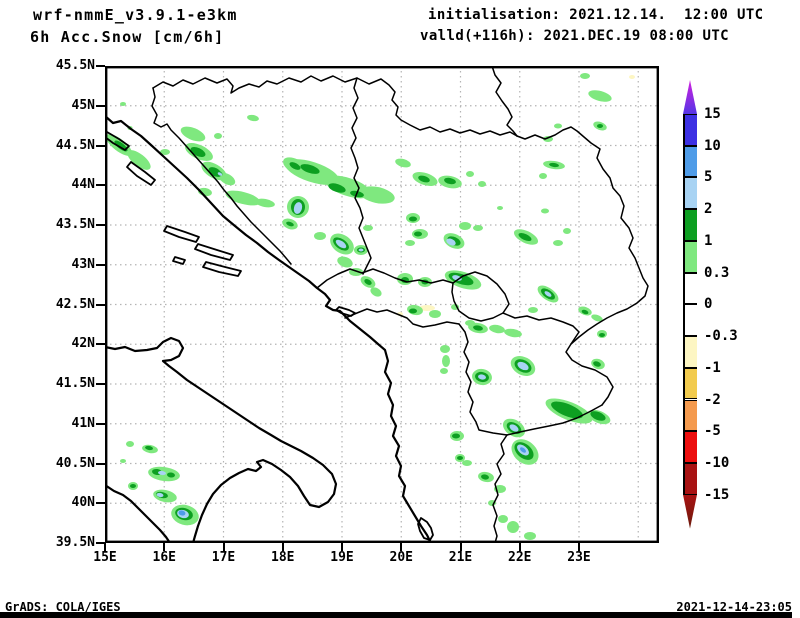 The width and height of the screenshot is (800, 618). I want to click on lon-tick-label: 23E, so click(579, 557).